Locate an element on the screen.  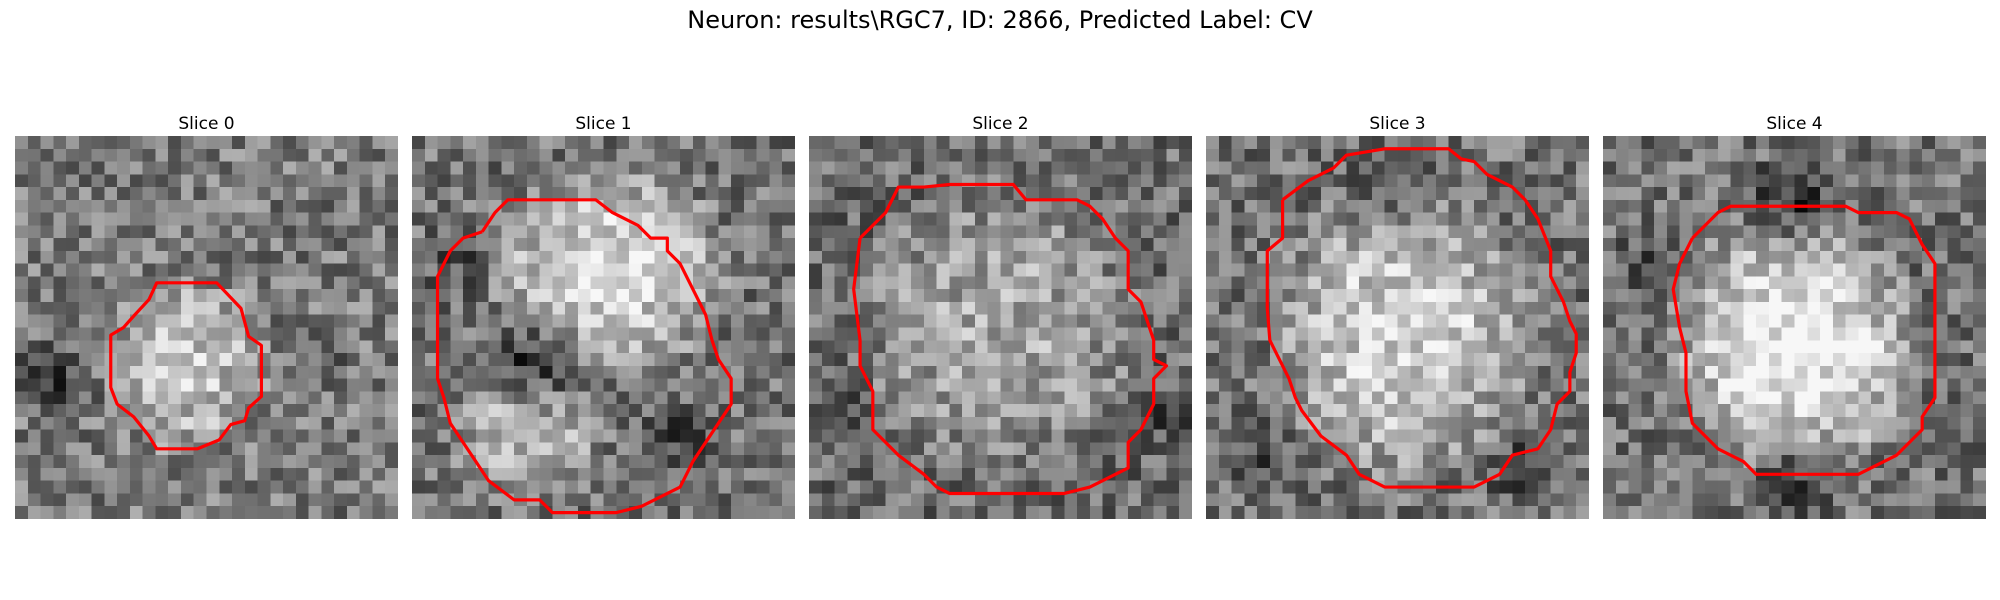
slice-panel-0: Slice 0 is located at coordinates (206, 315).